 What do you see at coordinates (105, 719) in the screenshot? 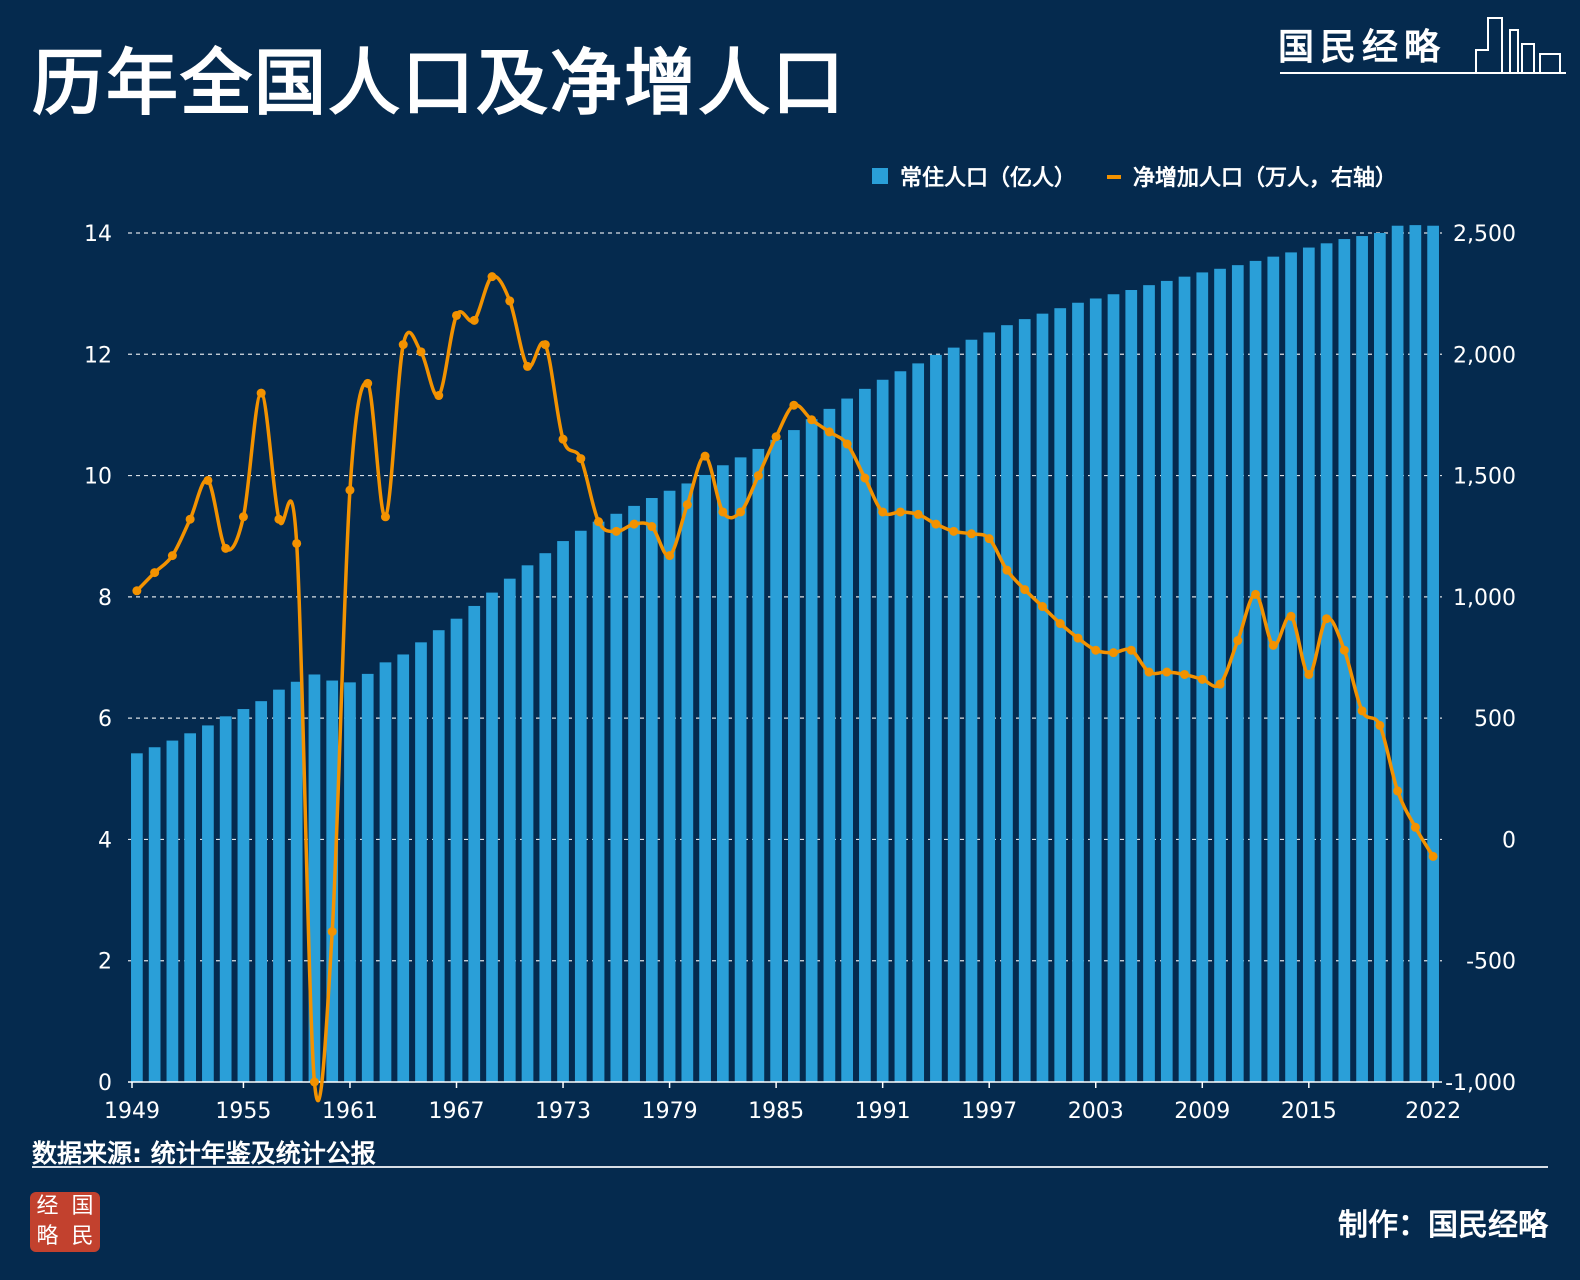
I see `y-left-tick-label: 6` at bounding box center [105, 719].